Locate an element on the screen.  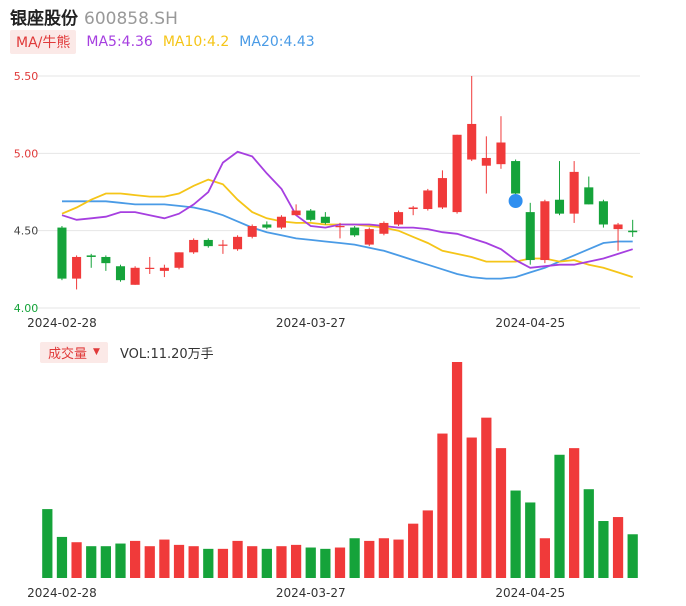
stock-name: 银座股份 is located at coordinates (44, 19).